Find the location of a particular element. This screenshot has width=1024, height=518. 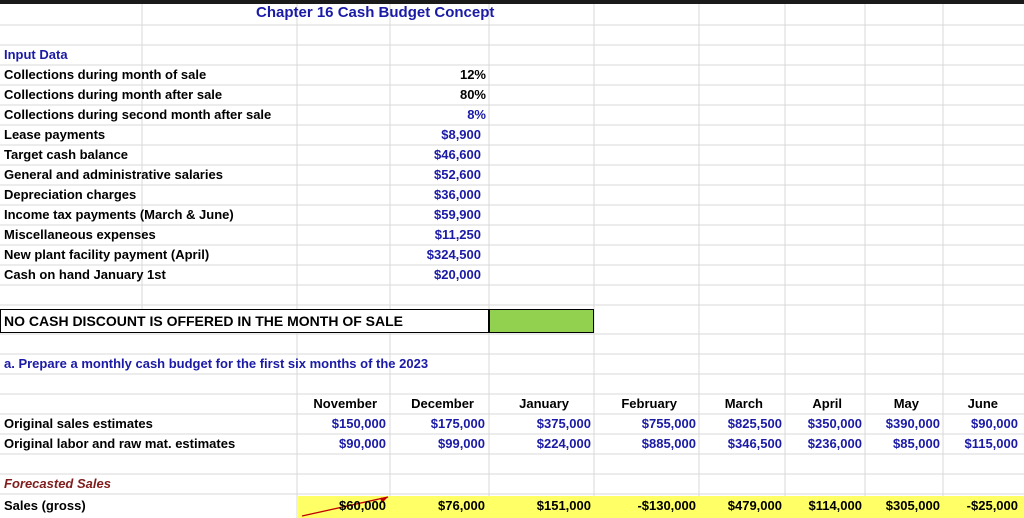

highlight-cell is located at coordinates (541, 321).